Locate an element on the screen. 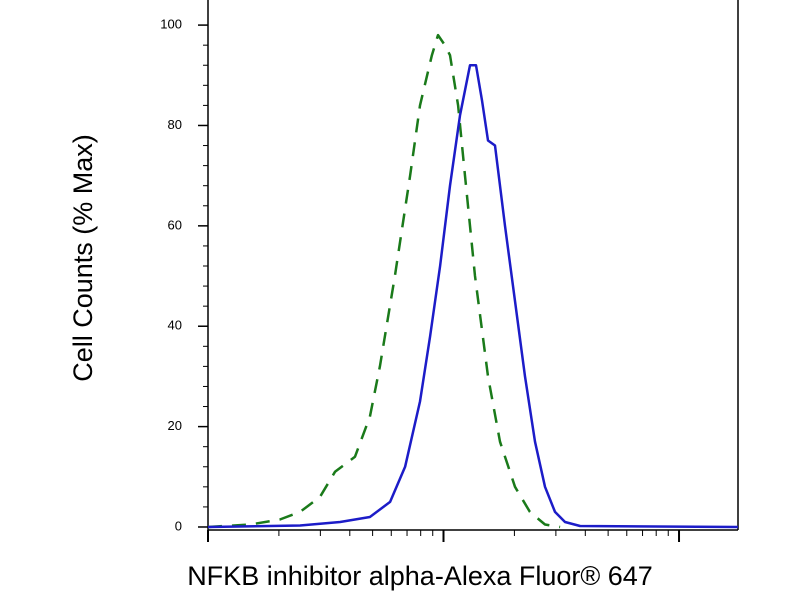  y-tick-label: 60 is located at coordinates (175, 224).